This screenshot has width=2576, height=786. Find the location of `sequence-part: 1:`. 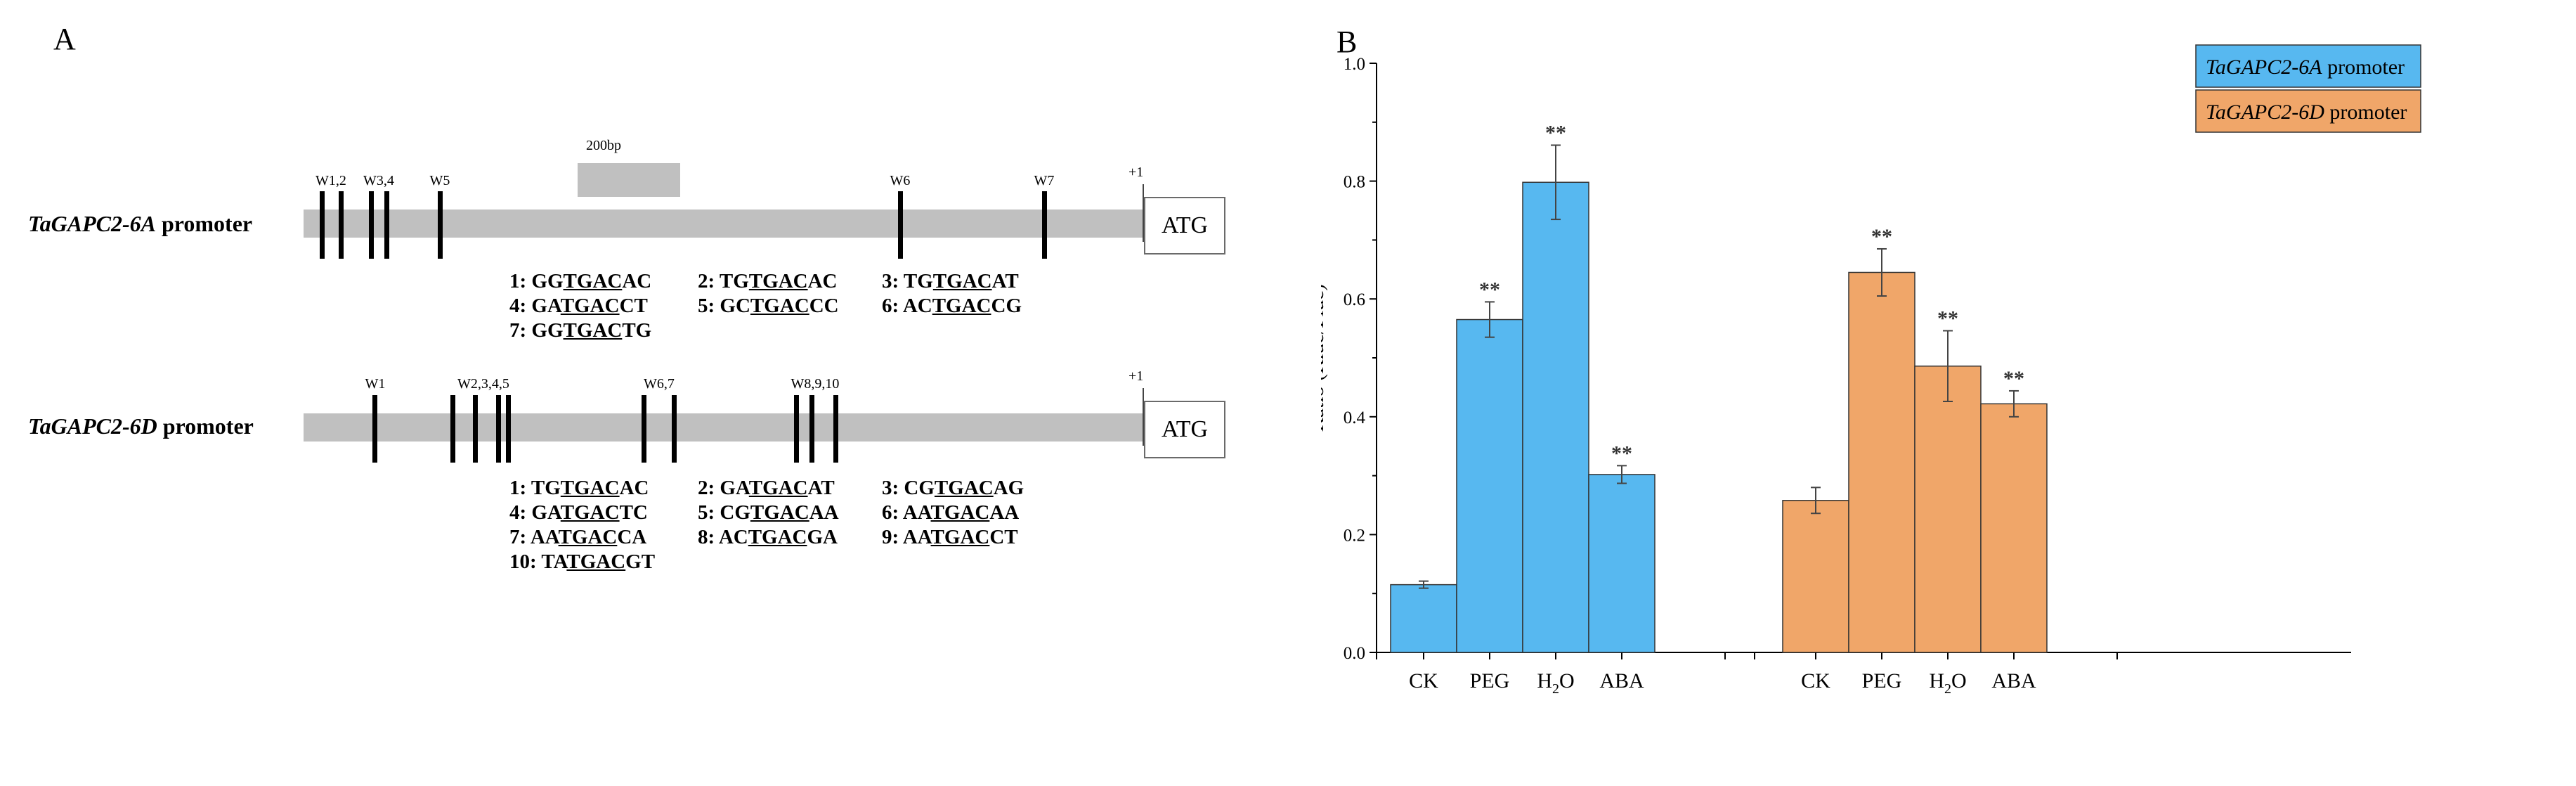

sequence-part: 1: is located at coordinates (520, 488).